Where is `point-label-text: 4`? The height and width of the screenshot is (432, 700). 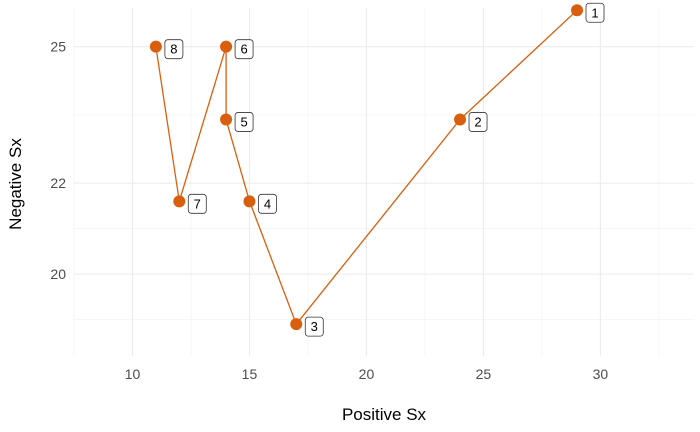
point-label-text: 4 is located at coordinates (267, 203).